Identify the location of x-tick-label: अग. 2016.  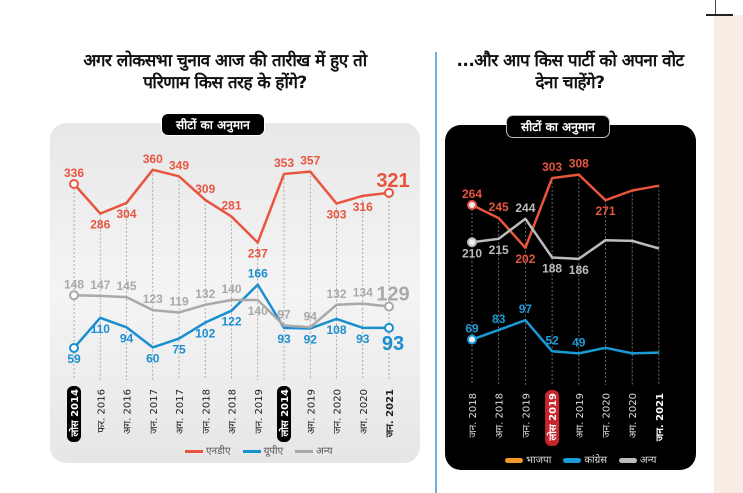
(128, 411).